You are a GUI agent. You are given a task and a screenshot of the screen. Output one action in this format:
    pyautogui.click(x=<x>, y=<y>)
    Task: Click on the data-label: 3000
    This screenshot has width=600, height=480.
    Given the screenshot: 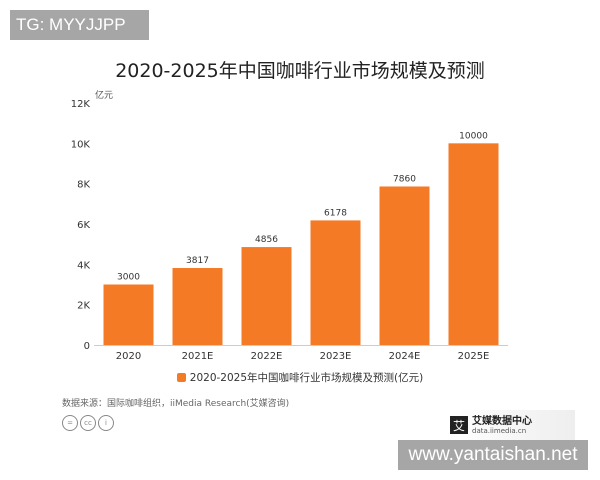 What is the action you would take?
    pyautogui.click(x=128, y=278)
    